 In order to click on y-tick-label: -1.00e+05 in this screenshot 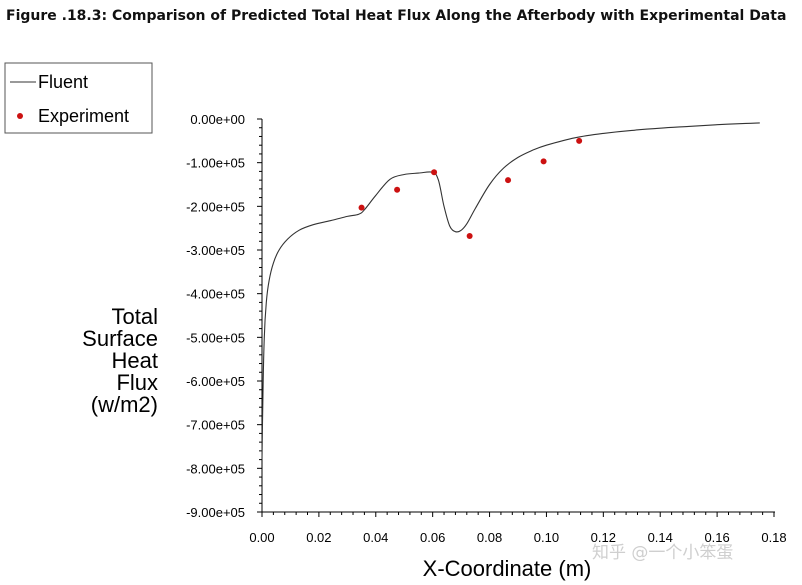, I will do `click(215, 163)`.